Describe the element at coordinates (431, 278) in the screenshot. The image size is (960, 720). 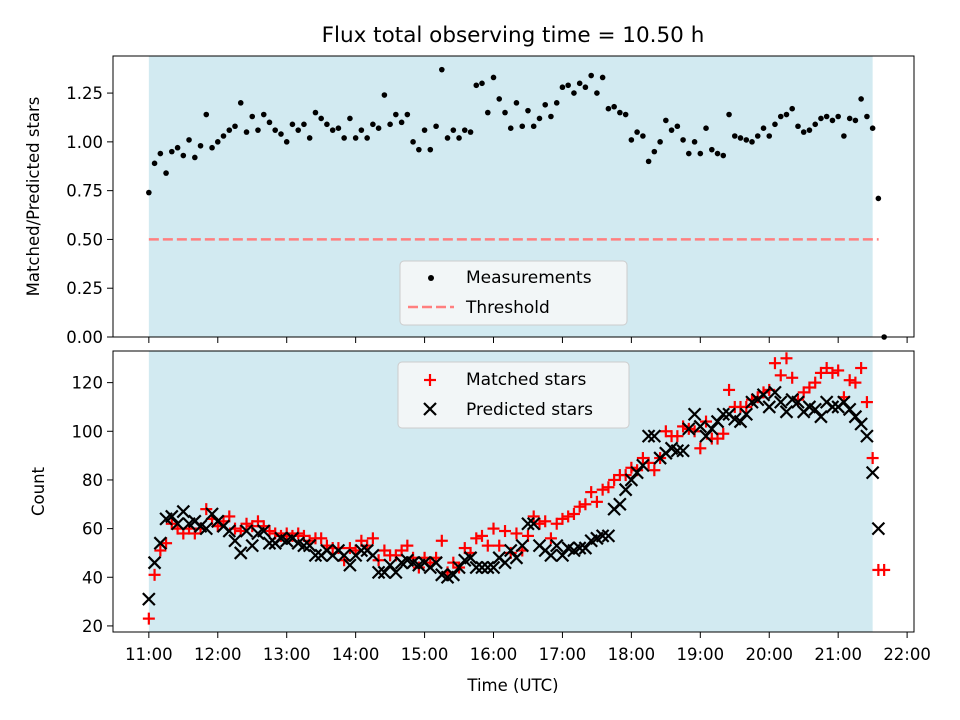
I see `legend-measurements-marker` at that location.